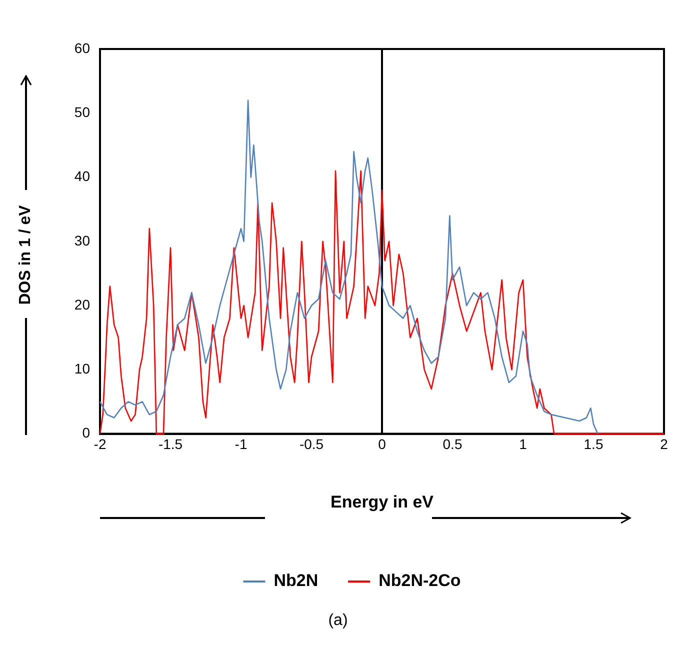  I want to click on y-tick-label: 50, so click(82, 112).